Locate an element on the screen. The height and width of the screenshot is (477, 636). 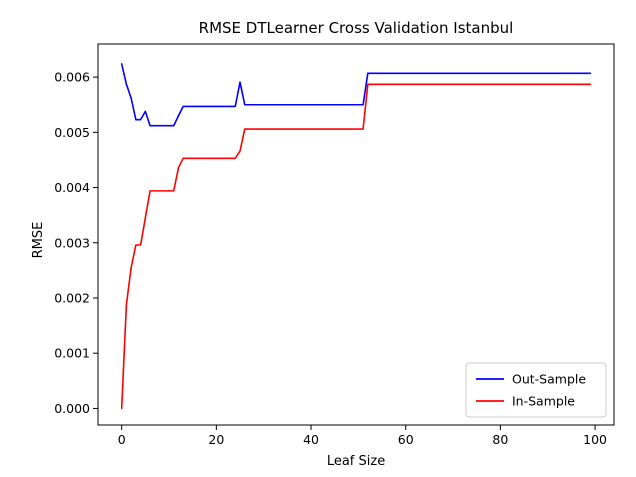
legend: Out-Sample In-Sample is located at coordinates (536, 390).